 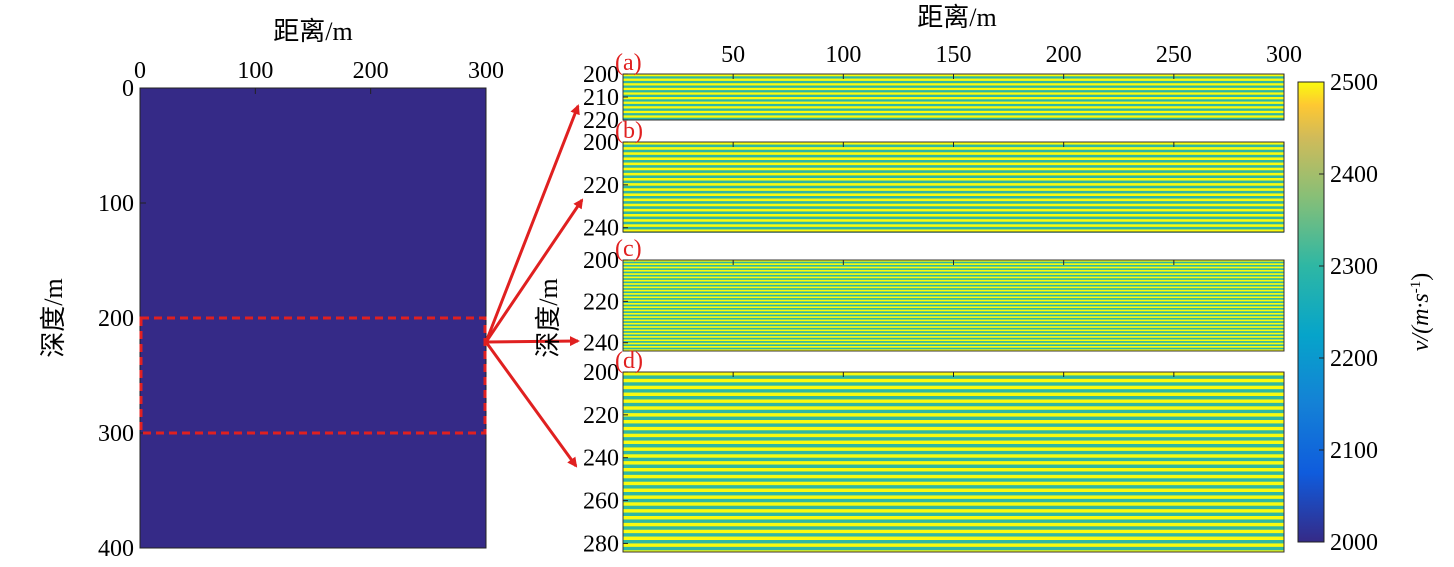 I want to click on colorbar: 2000 2100 2200 2300 2400 2500 v/(m·s-1), so click(x=1365, y=313).